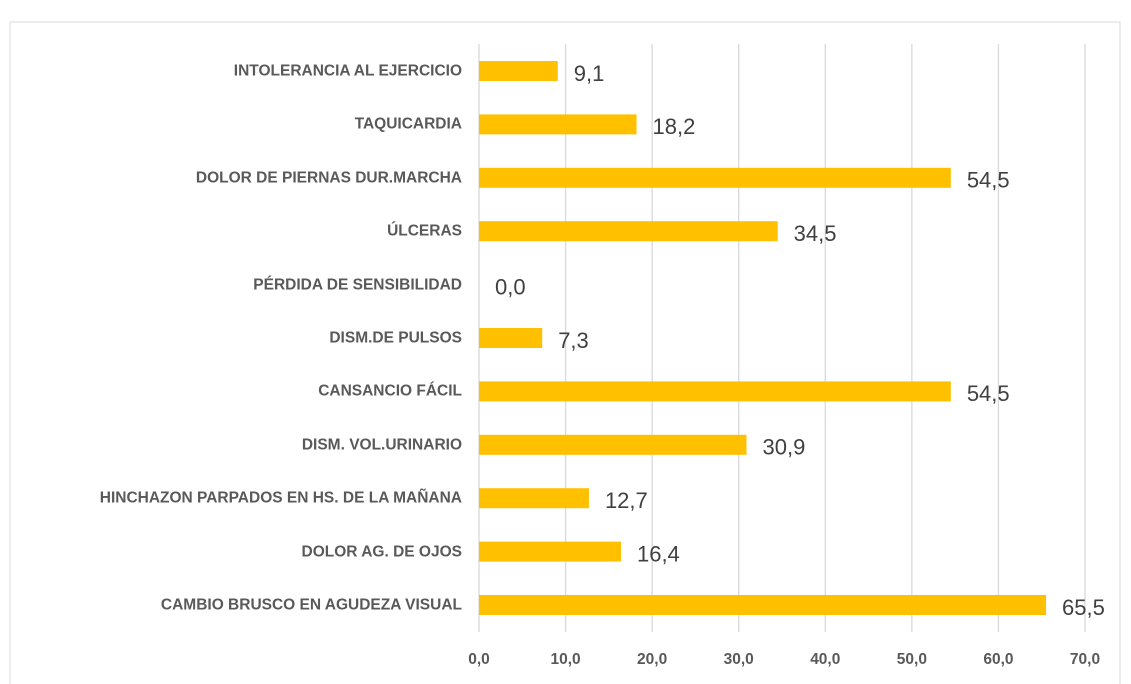 The height and width of the screenshot is (684, 1131). What do you see at coordinates (328, 178) in the screenshot?
I see `y-tick-label: DOLOR DE PIERNAS DUR.MARCHA` at bounding box center [328, 178].